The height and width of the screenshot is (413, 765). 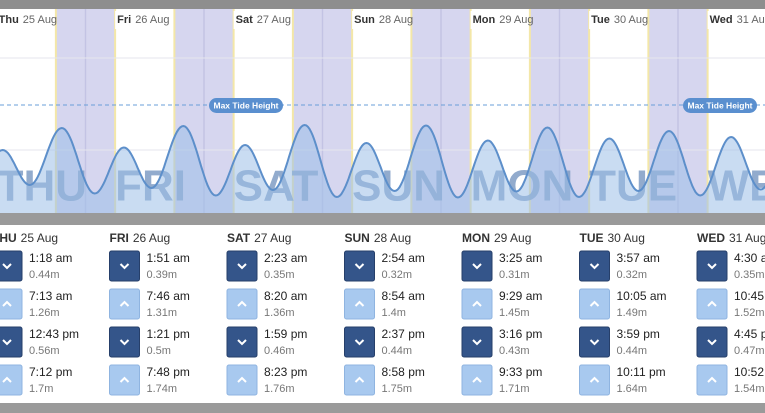 I want to click on tide-height: 0.35m, so click(x=749, y=275).